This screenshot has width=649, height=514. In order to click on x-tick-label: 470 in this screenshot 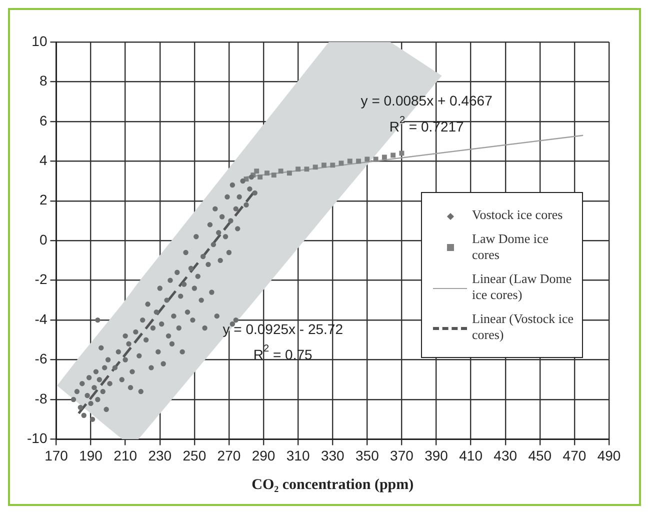, I will do `click(574, 455)`.